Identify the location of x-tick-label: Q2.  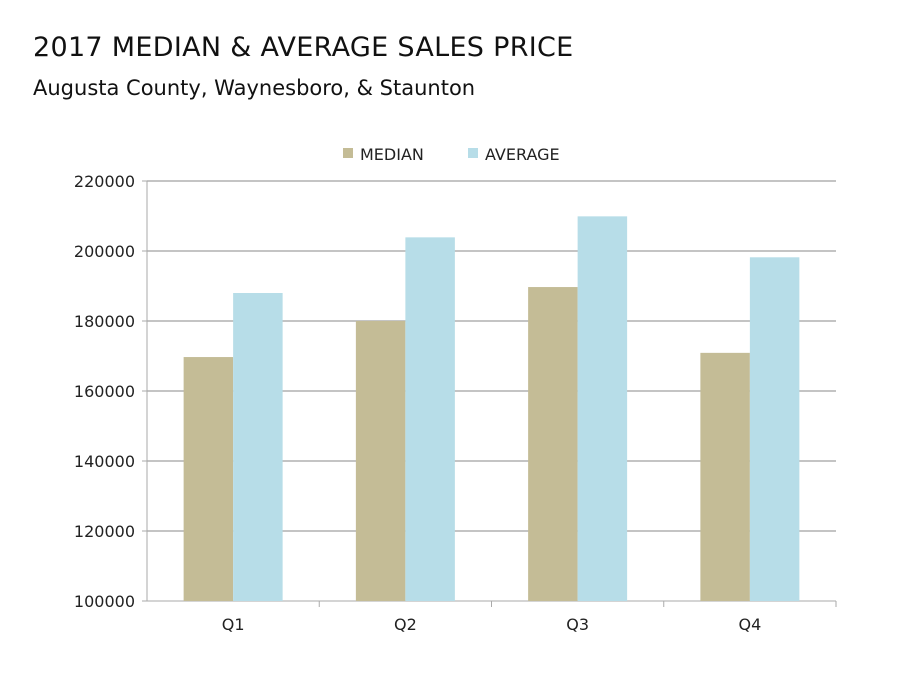
(405, 624).